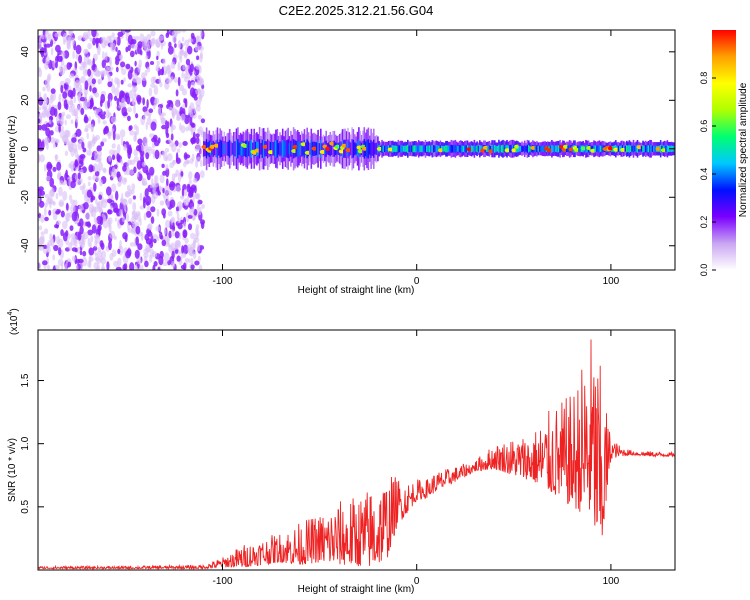 Image resolution: width=750 pixels, height=600 pixels. Describe the element at coordinates (611, 581) in the screenshot. I see `snr-x-tick-label: 100` at that location.